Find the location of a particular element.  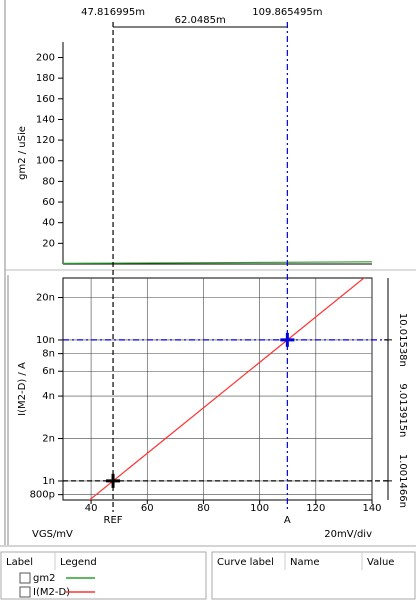

y-tick-label: 2n is located at coordinates (48, 439).